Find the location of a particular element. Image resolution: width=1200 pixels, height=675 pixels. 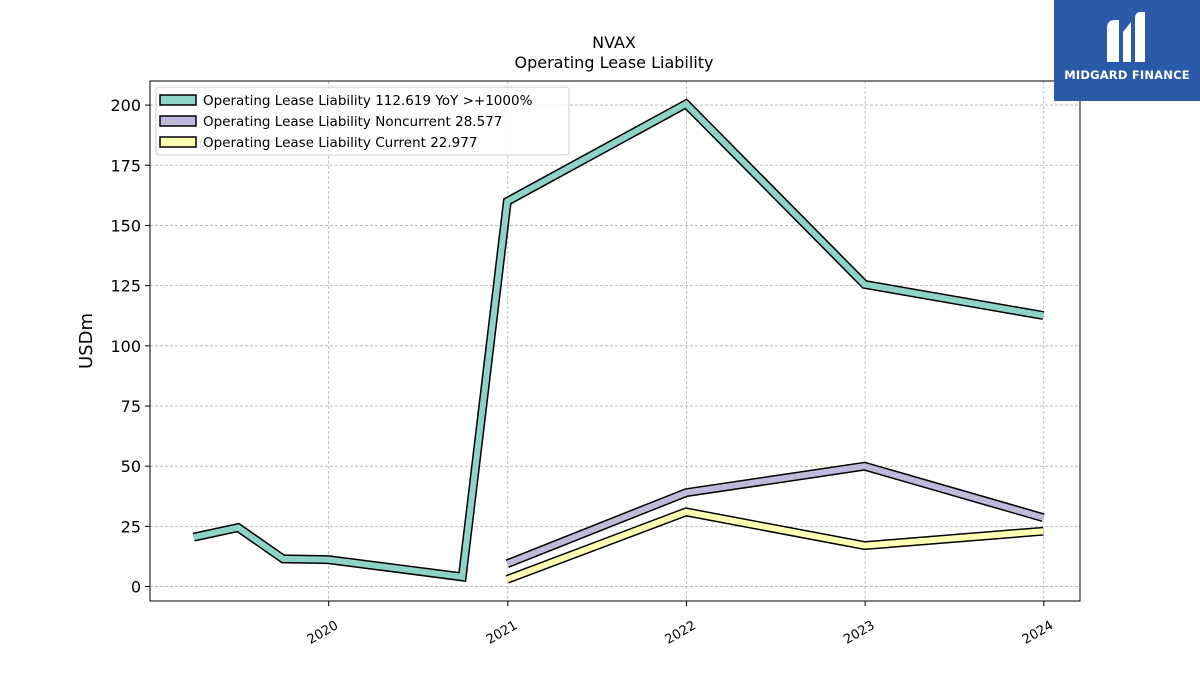

x-tick-label: 2022 is located at coordinates (681, 633).